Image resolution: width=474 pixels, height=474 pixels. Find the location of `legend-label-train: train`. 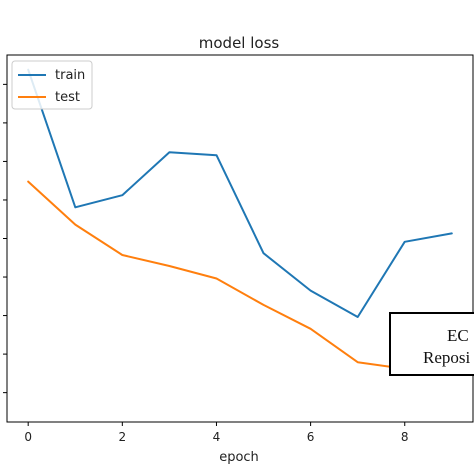

legend-label-train: train is located at coordinates (70, 75).